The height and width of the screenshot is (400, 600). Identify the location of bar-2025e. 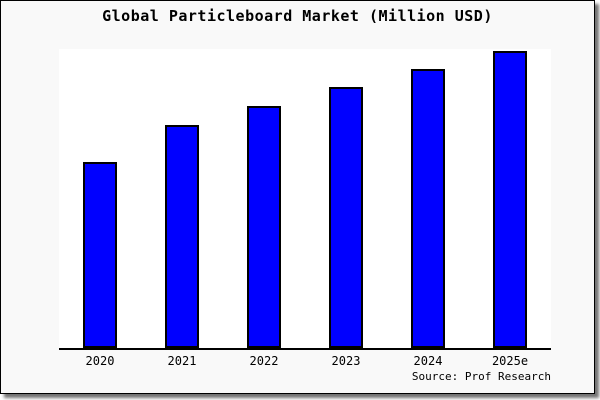
(510, 199).